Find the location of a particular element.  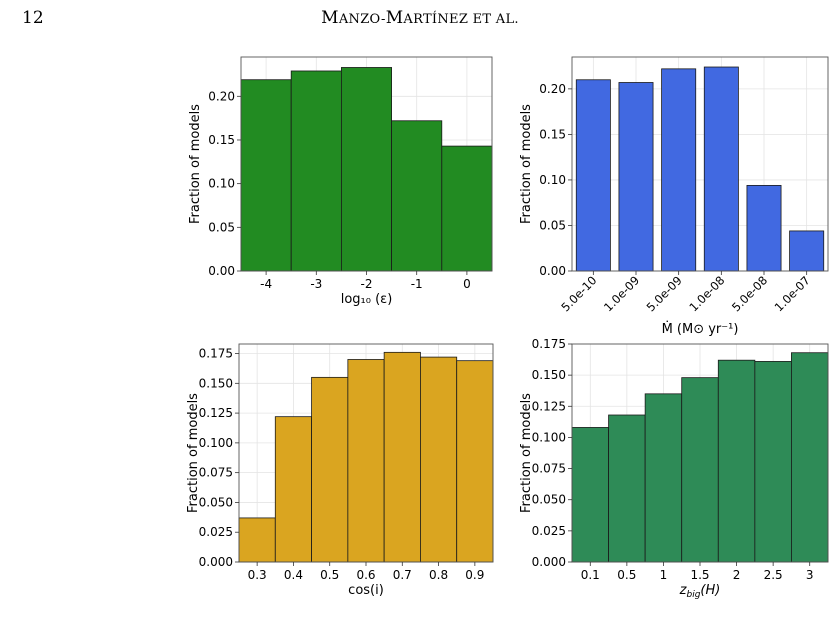

x-tick-label: 2 is located at coordinates (737, 575).